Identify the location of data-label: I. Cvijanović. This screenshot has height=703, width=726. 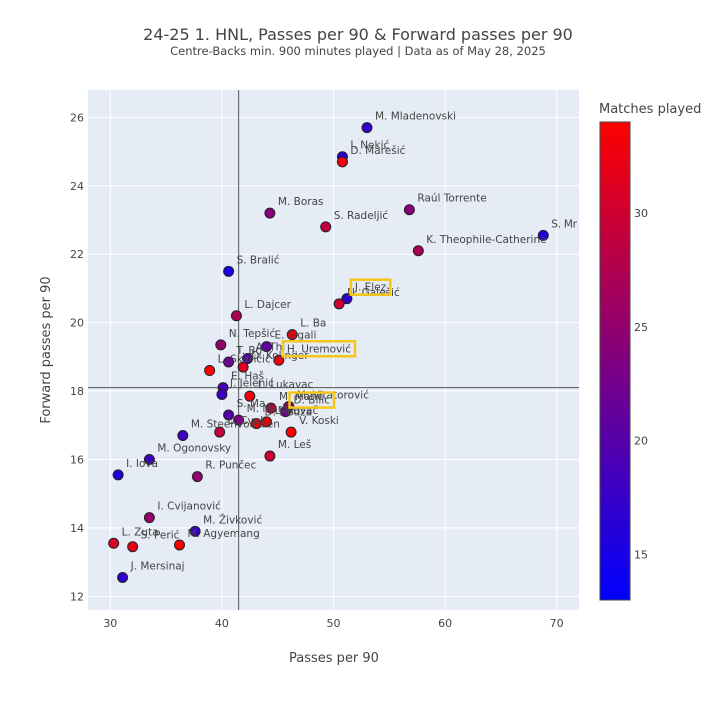
(189, 507).